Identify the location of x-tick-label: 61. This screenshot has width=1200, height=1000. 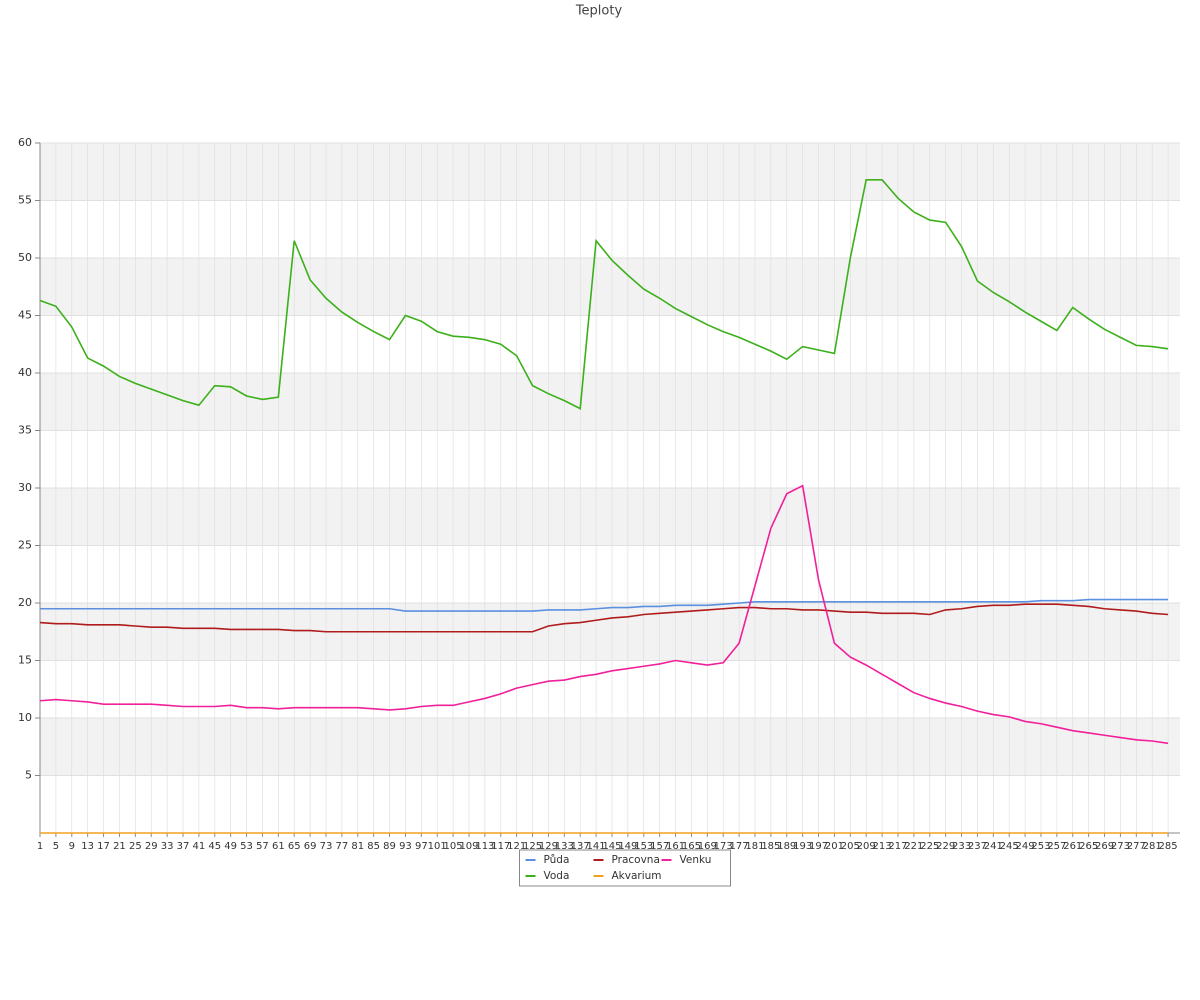
(278, 846).